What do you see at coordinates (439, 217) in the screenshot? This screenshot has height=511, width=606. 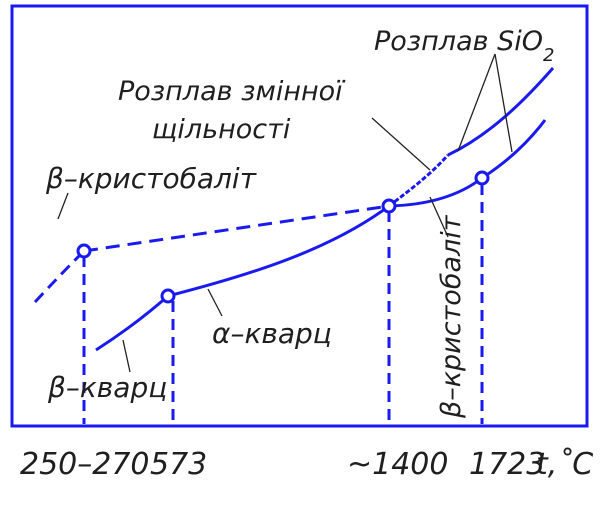 I see `leader-beta-cristobalite-right` at bounding box center [439, 217].